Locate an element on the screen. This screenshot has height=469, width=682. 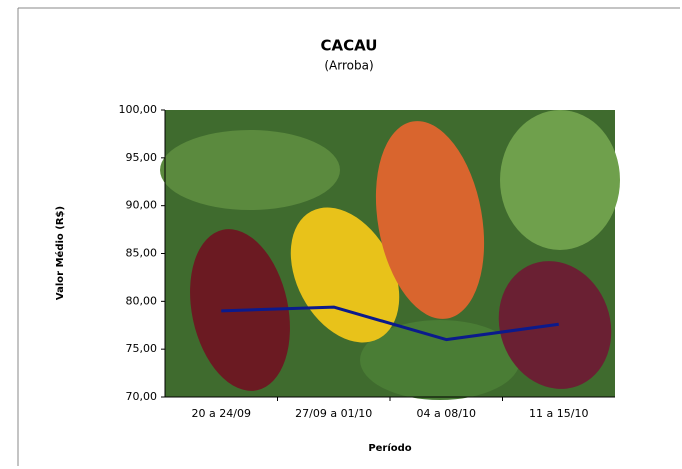
y-tick-label: 95,00 is located at coordinates (142, 157).